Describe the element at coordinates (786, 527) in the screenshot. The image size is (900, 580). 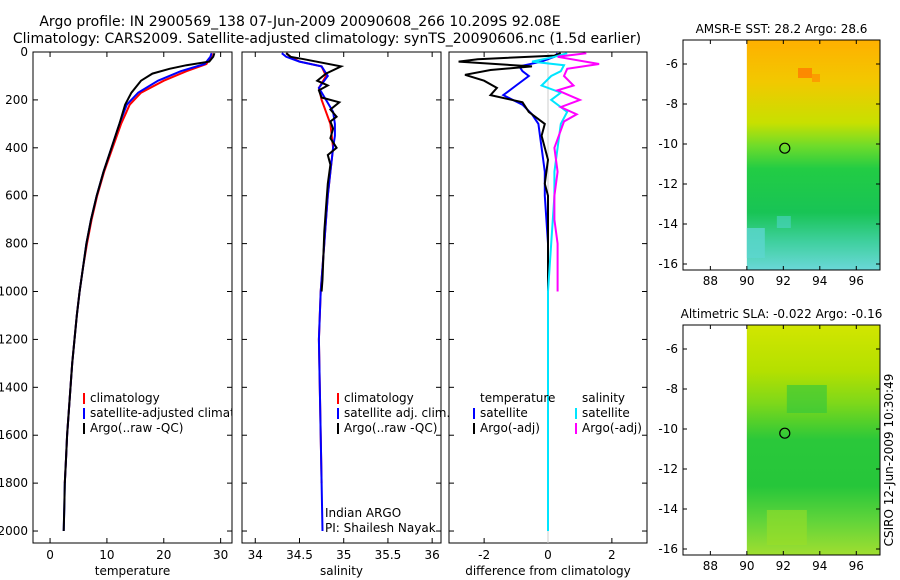
I see `sla-map-high-patch` at that location.